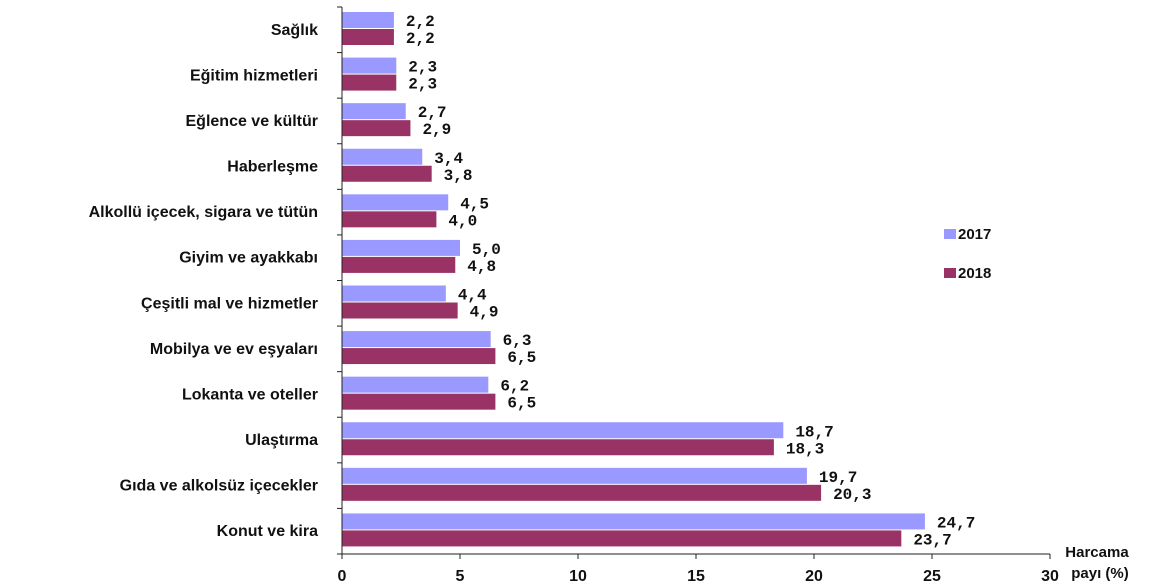 The image size is (1166, 585). I want to click on category-label-cat-3: Haberleşme, so click(272, 167).